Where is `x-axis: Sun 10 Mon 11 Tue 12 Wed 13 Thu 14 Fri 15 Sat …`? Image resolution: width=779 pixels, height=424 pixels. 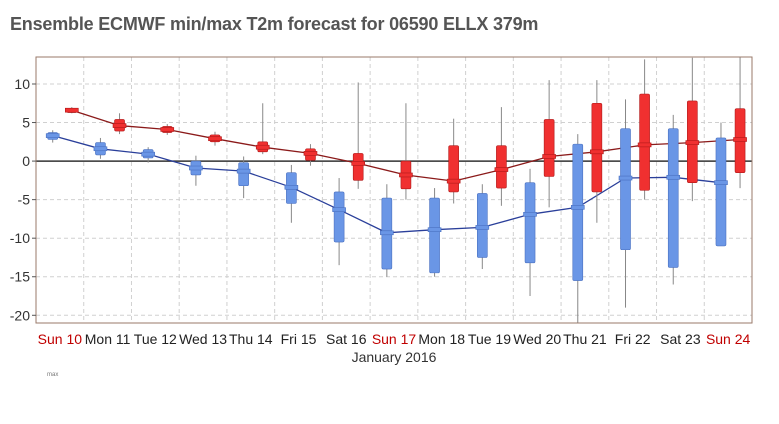
x-axis: Sun 10 Mon 11 Tue 12 Wed 13 Thu 14 Fri 15 Sat … is located at coordinates (394, 348).